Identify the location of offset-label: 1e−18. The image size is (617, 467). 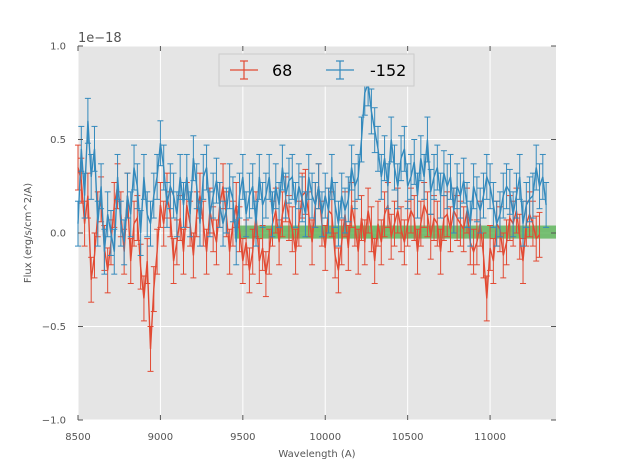
(100, 38).